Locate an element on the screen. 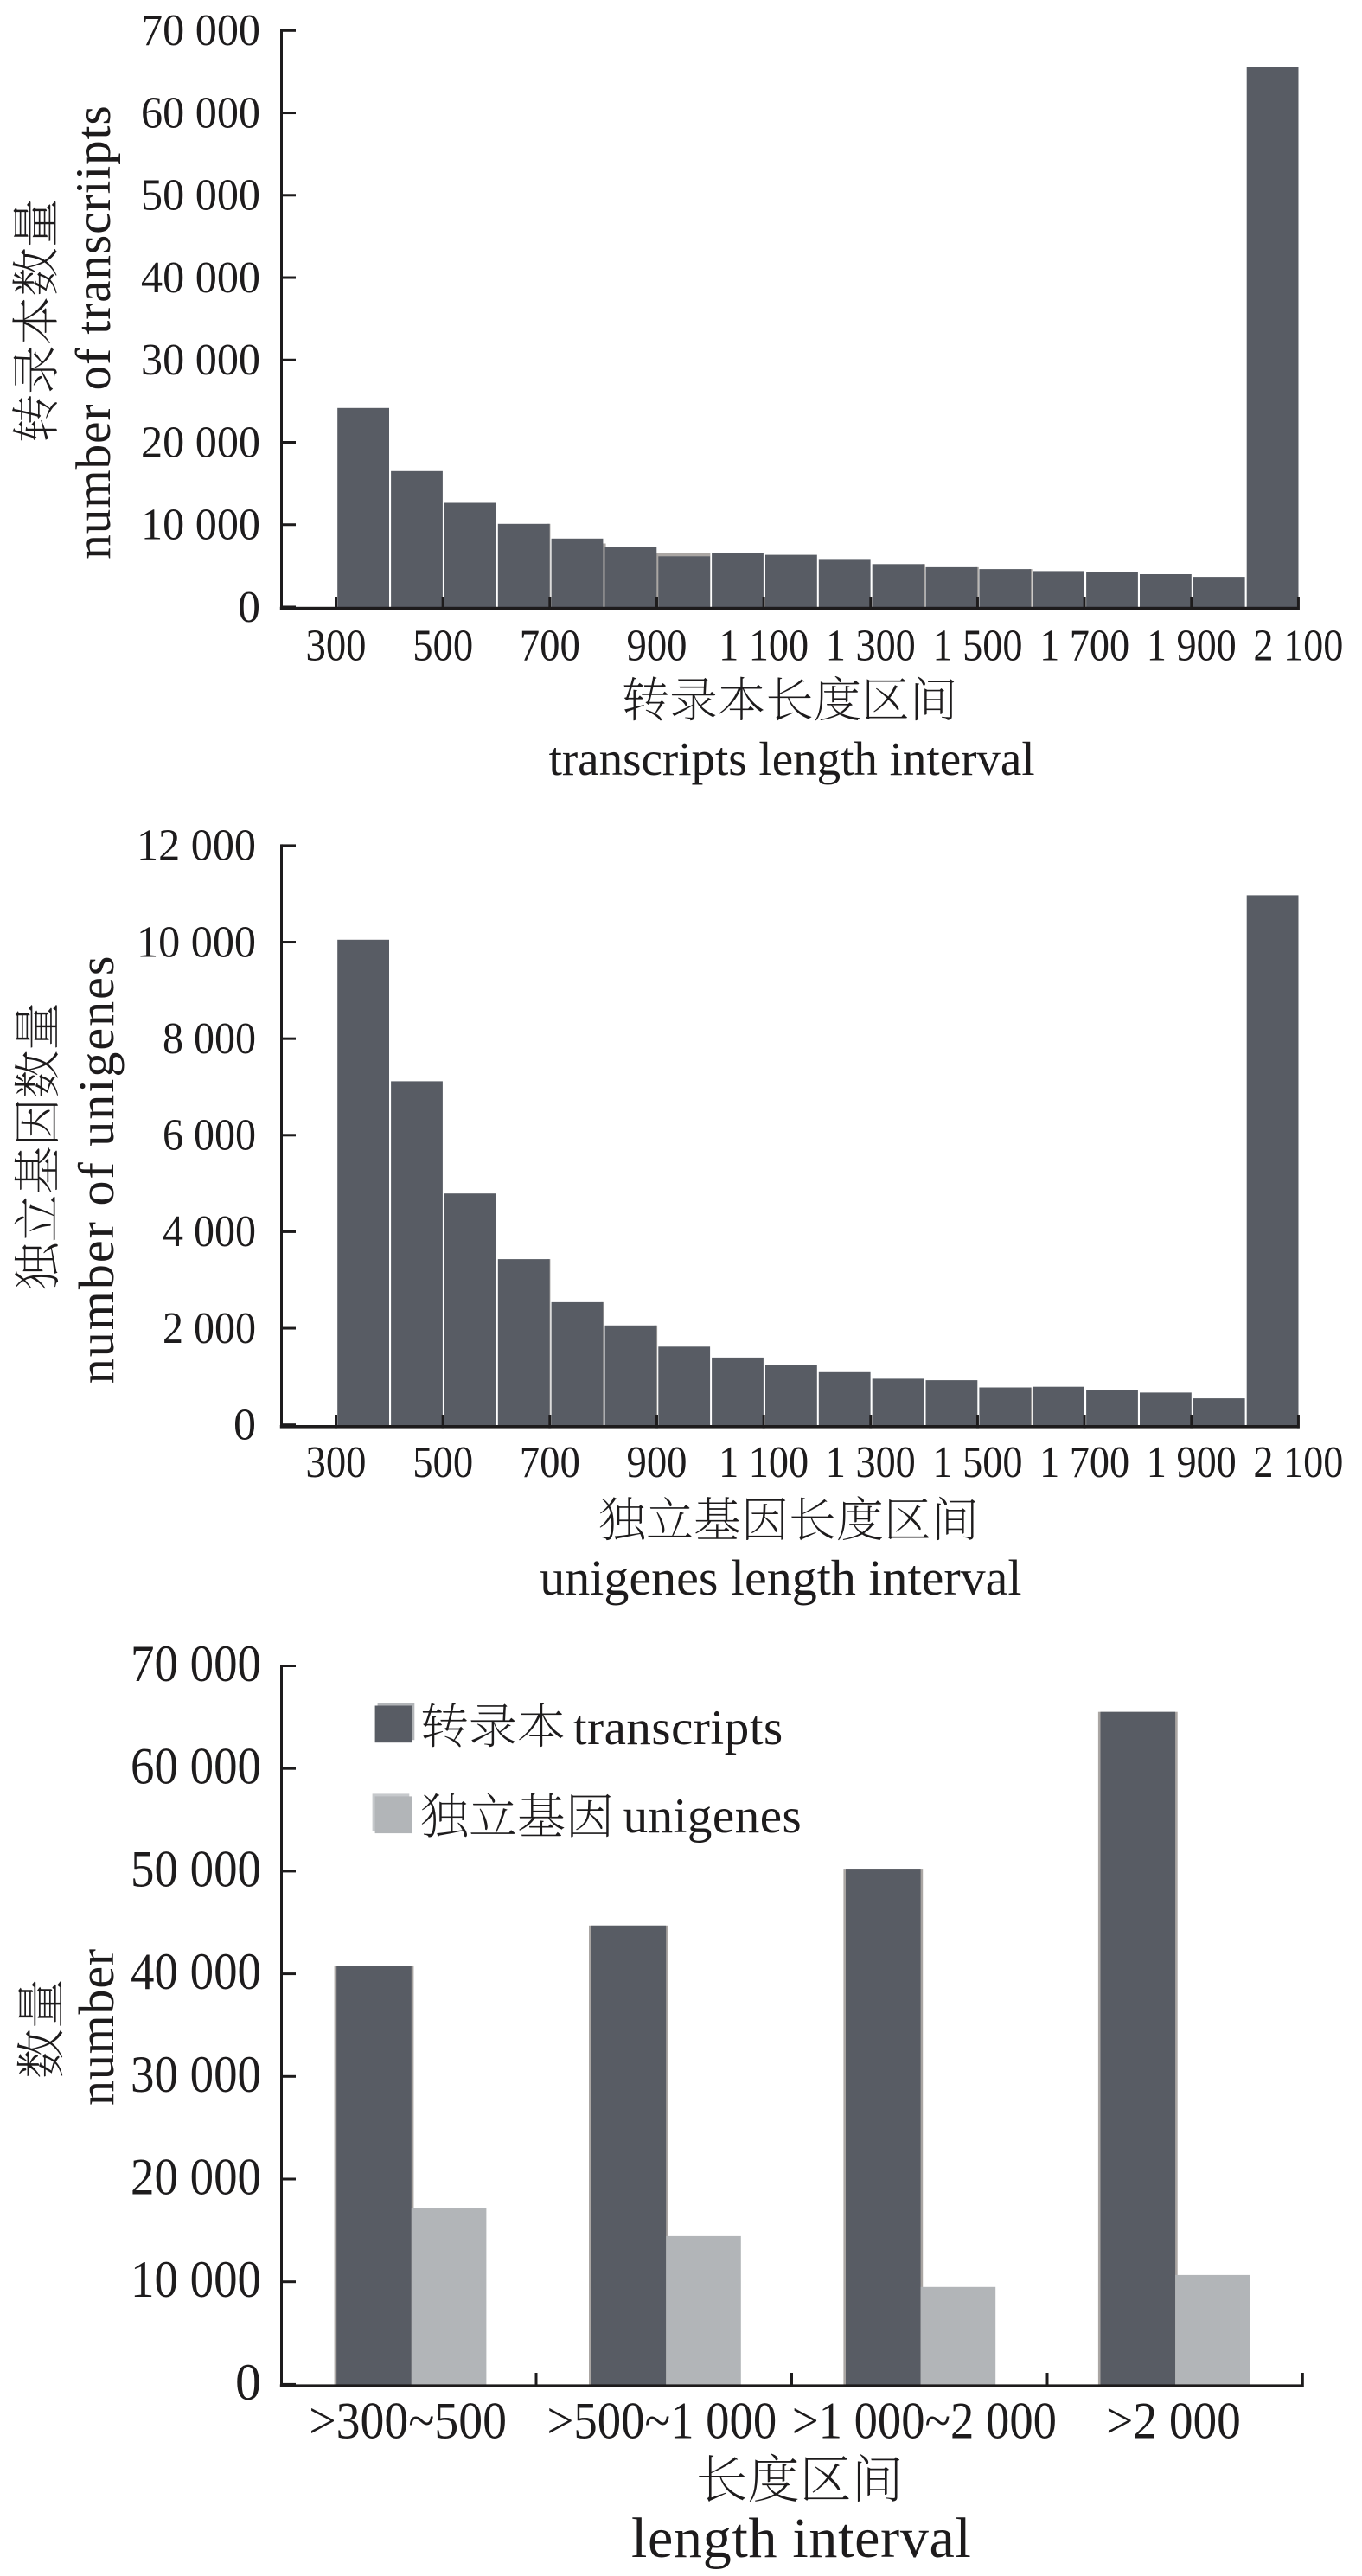 The height and width of the screenshot is (2576, 1362). svg-text: length interval is located at coordinates (801, 2538).